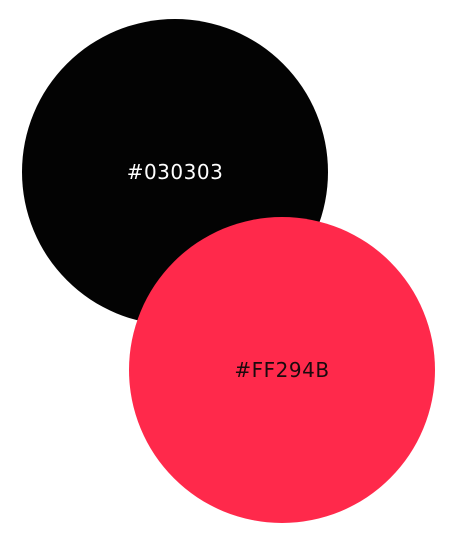  I want to click on swatch-hex-label: #030303, so click(175, 172).